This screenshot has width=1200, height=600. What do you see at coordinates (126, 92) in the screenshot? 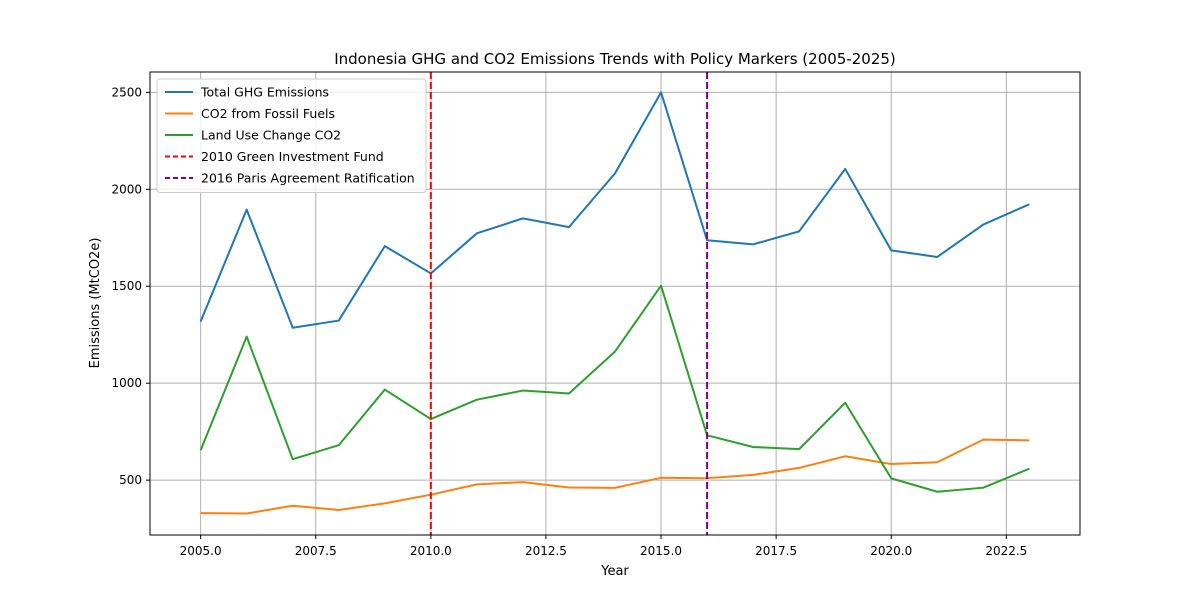
I see `y-tick-label: 2500` at bounding box center [126, 92].